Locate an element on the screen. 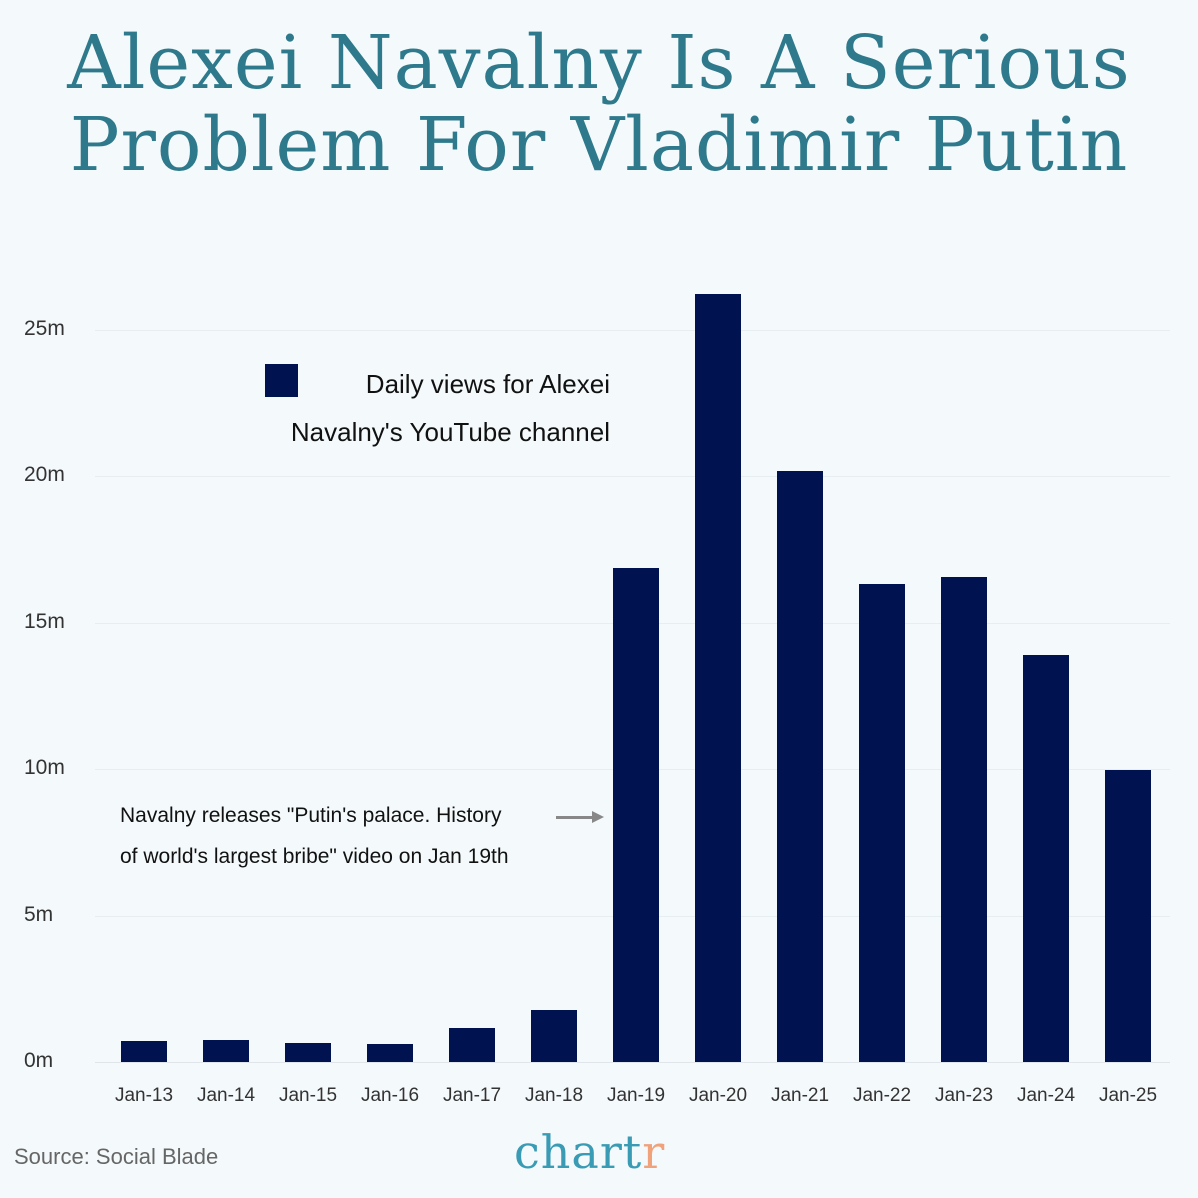 This screenshot has height=1198, width=1198. x-tick-label: Jan-22 is located at coordinates (882, 1095).